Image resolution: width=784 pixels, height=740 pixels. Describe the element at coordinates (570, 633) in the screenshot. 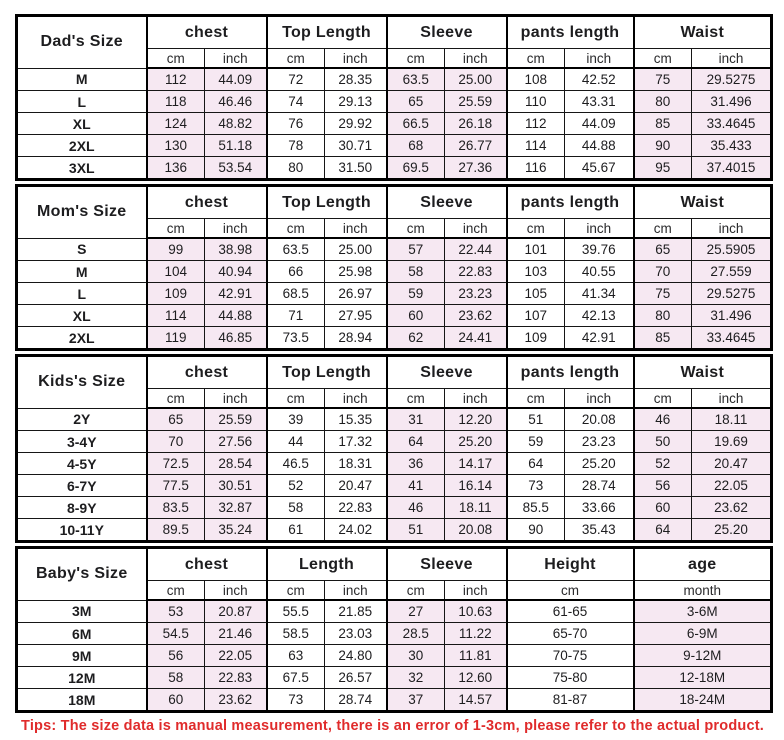

I see `size-value-cell: 65-70` at that location.